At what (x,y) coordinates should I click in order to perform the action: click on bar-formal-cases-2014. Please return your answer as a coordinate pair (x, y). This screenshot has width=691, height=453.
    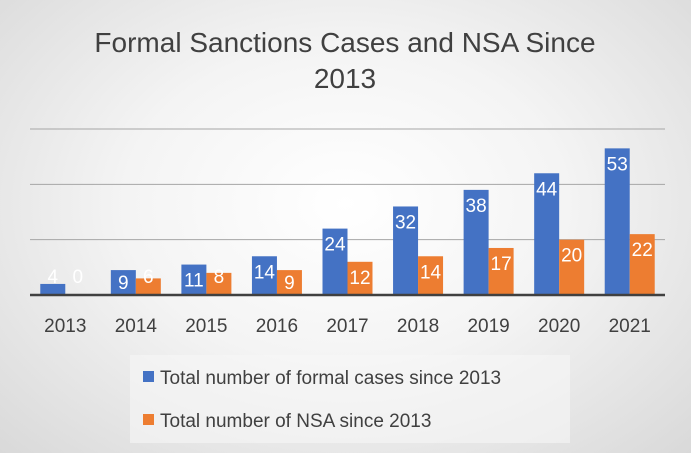
    Looking at the image, I should click on (123, 282).